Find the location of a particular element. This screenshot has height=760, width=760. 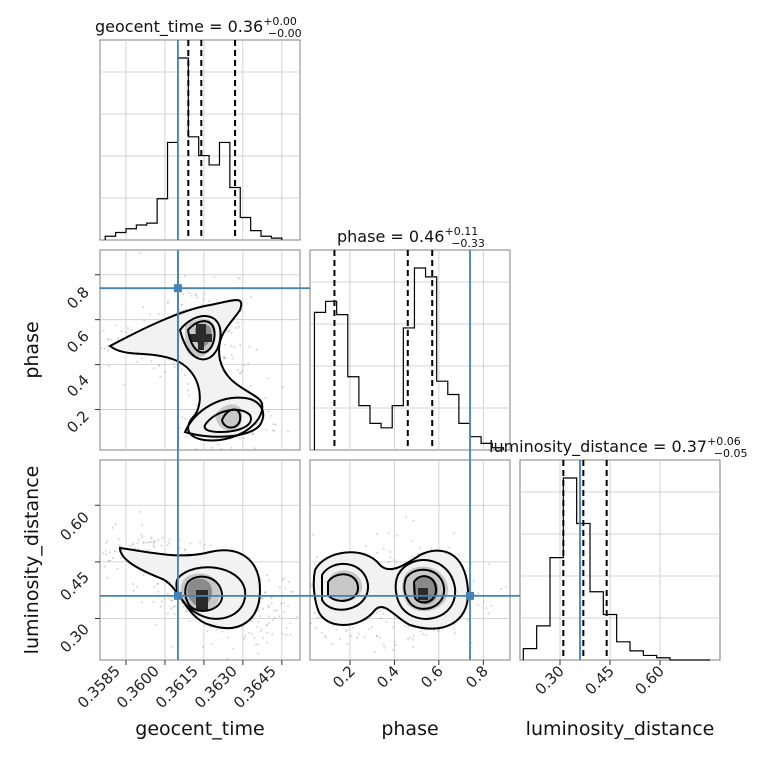

x-ticklabel-phase-1: 0.4 is located at coordinates (388, 677).